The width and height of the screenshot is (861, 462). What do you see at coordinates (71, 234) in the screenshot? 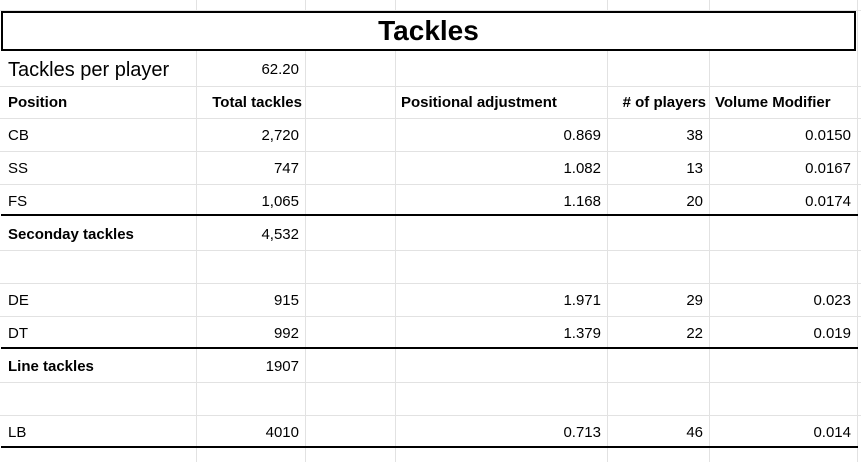
I see `row-subtotal-label: Seconday tackles` at bounding box center [71, 234].